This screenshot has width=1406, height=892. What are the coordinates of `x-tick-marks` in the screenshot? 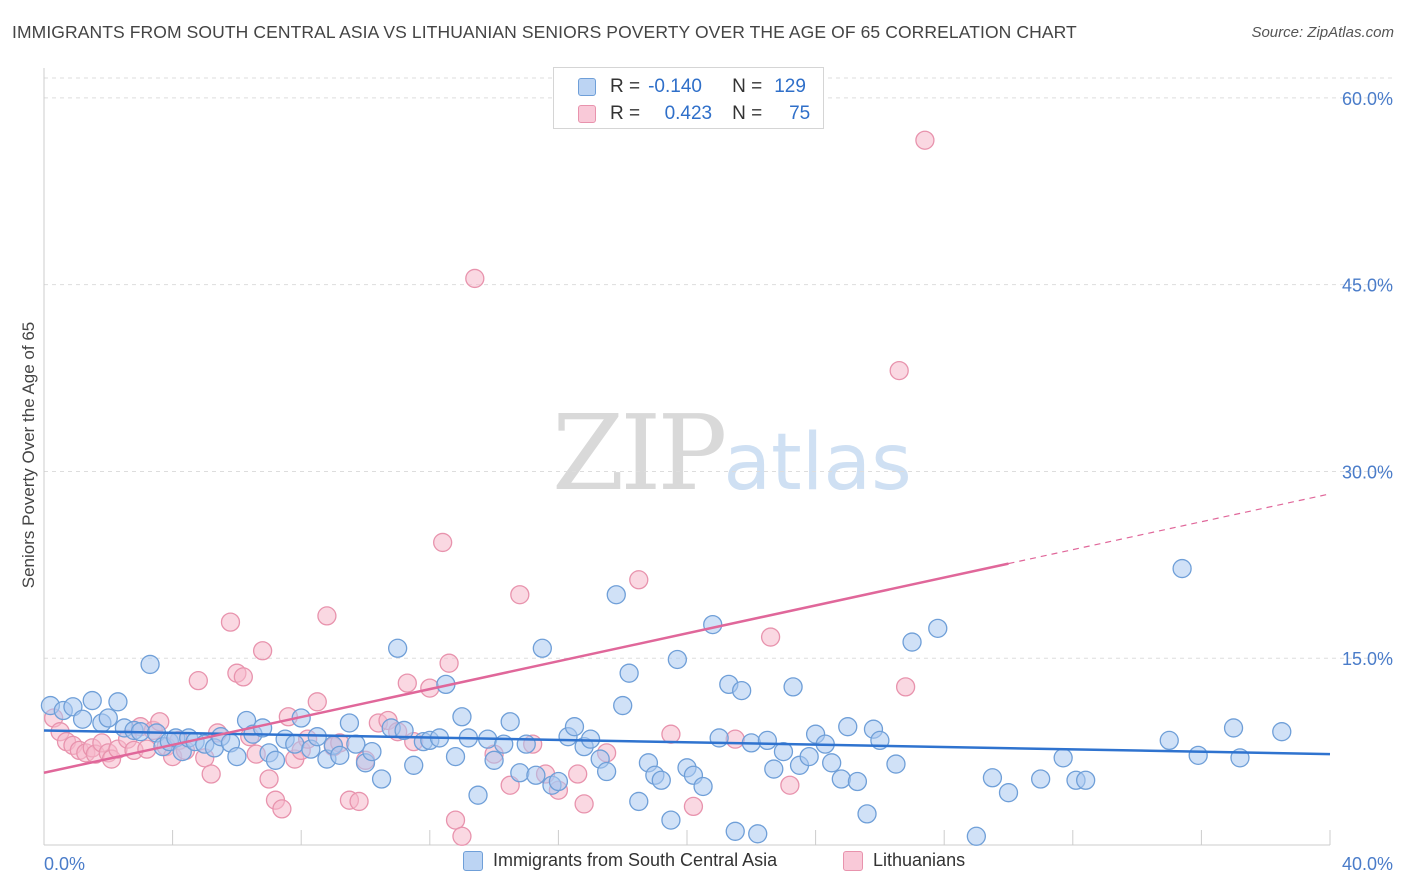 It's located at (687, 837).